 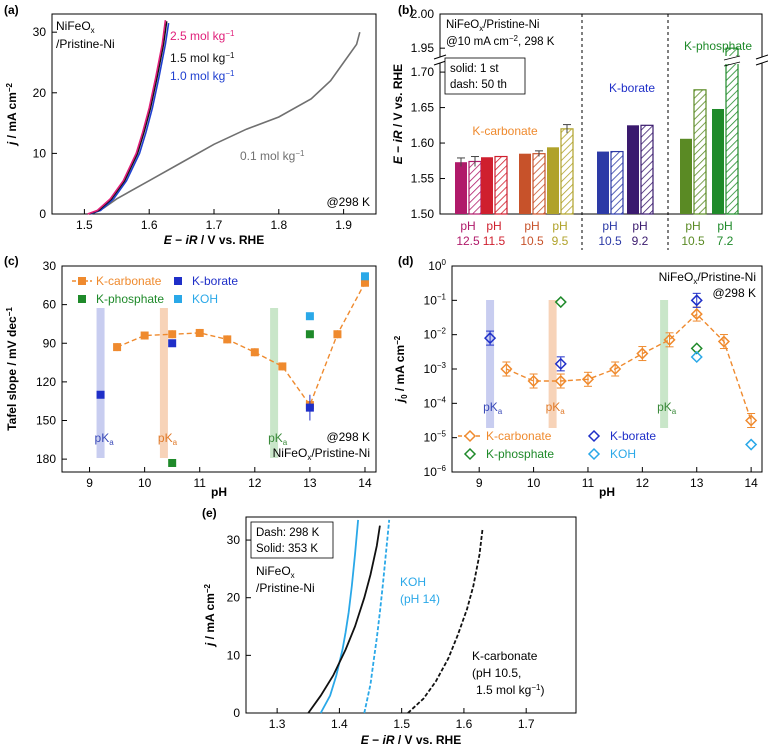 What do you see at coordinates (505, 656) in the screenshot?
I see `panel-e-carbonate-label: K-carbonate` at bounding box center [505, 656].